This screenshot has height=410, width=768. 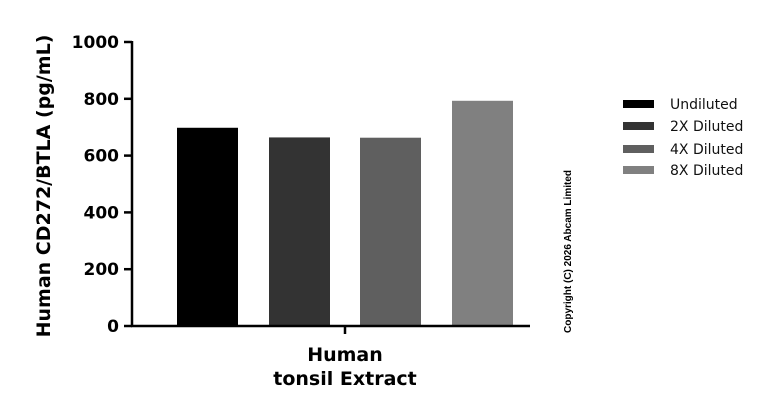 What do you see at coordinates (207, 226) in the screenshot?
I see `bar-undiluted` at bounding box center [207, 226].